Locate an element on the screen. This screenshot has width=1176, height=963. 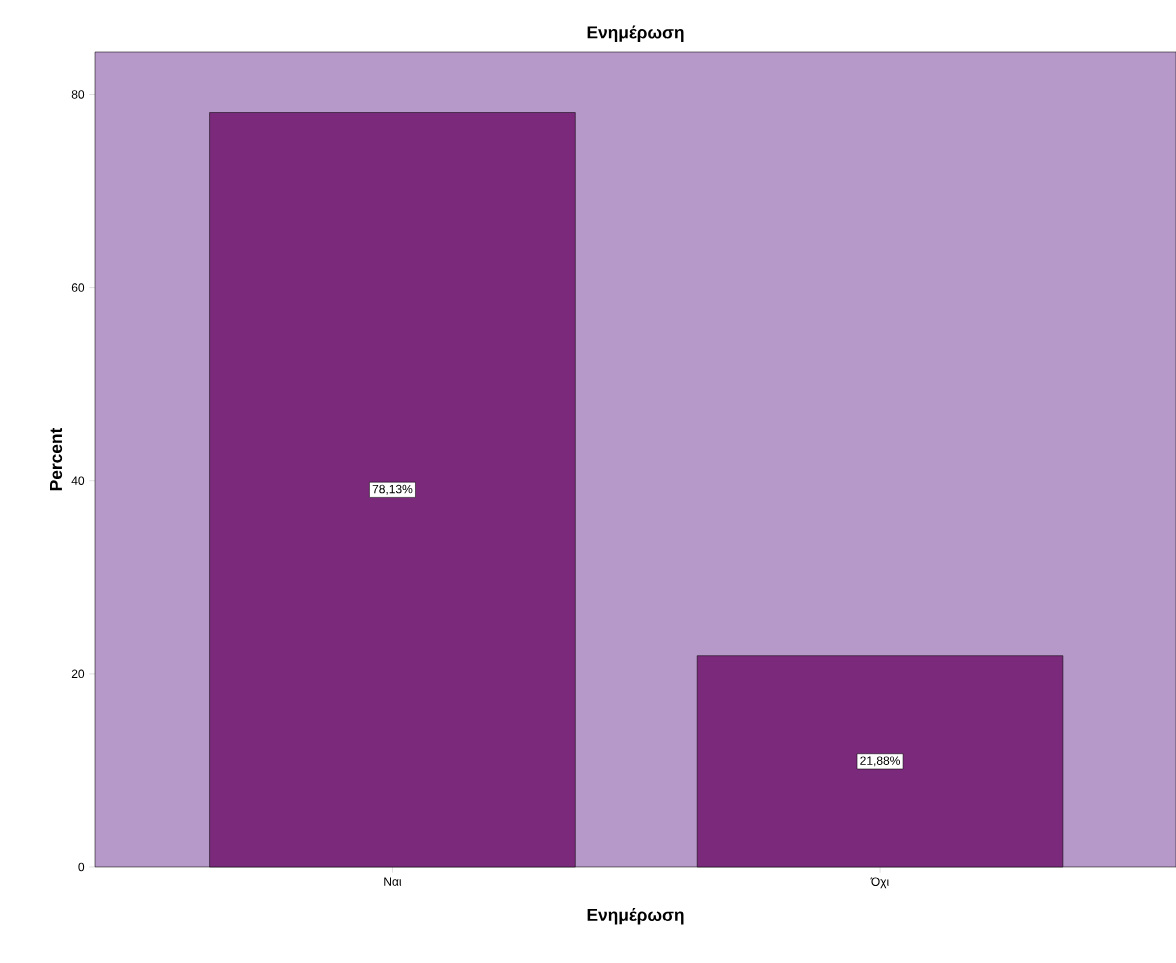
y-tick-label: 60 is located at coordinates (78, 287).